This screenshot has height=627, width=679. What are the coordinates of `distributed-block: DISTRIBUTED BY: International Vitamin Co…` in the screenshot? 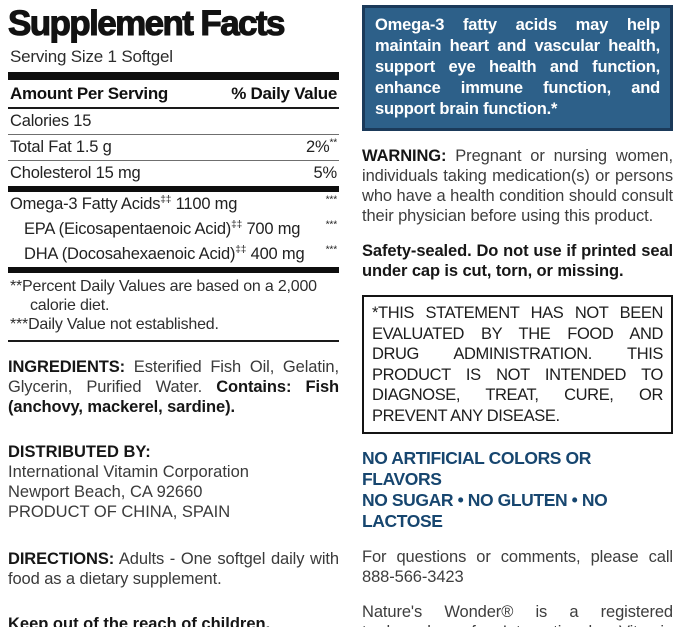 It's located at (173, 482).